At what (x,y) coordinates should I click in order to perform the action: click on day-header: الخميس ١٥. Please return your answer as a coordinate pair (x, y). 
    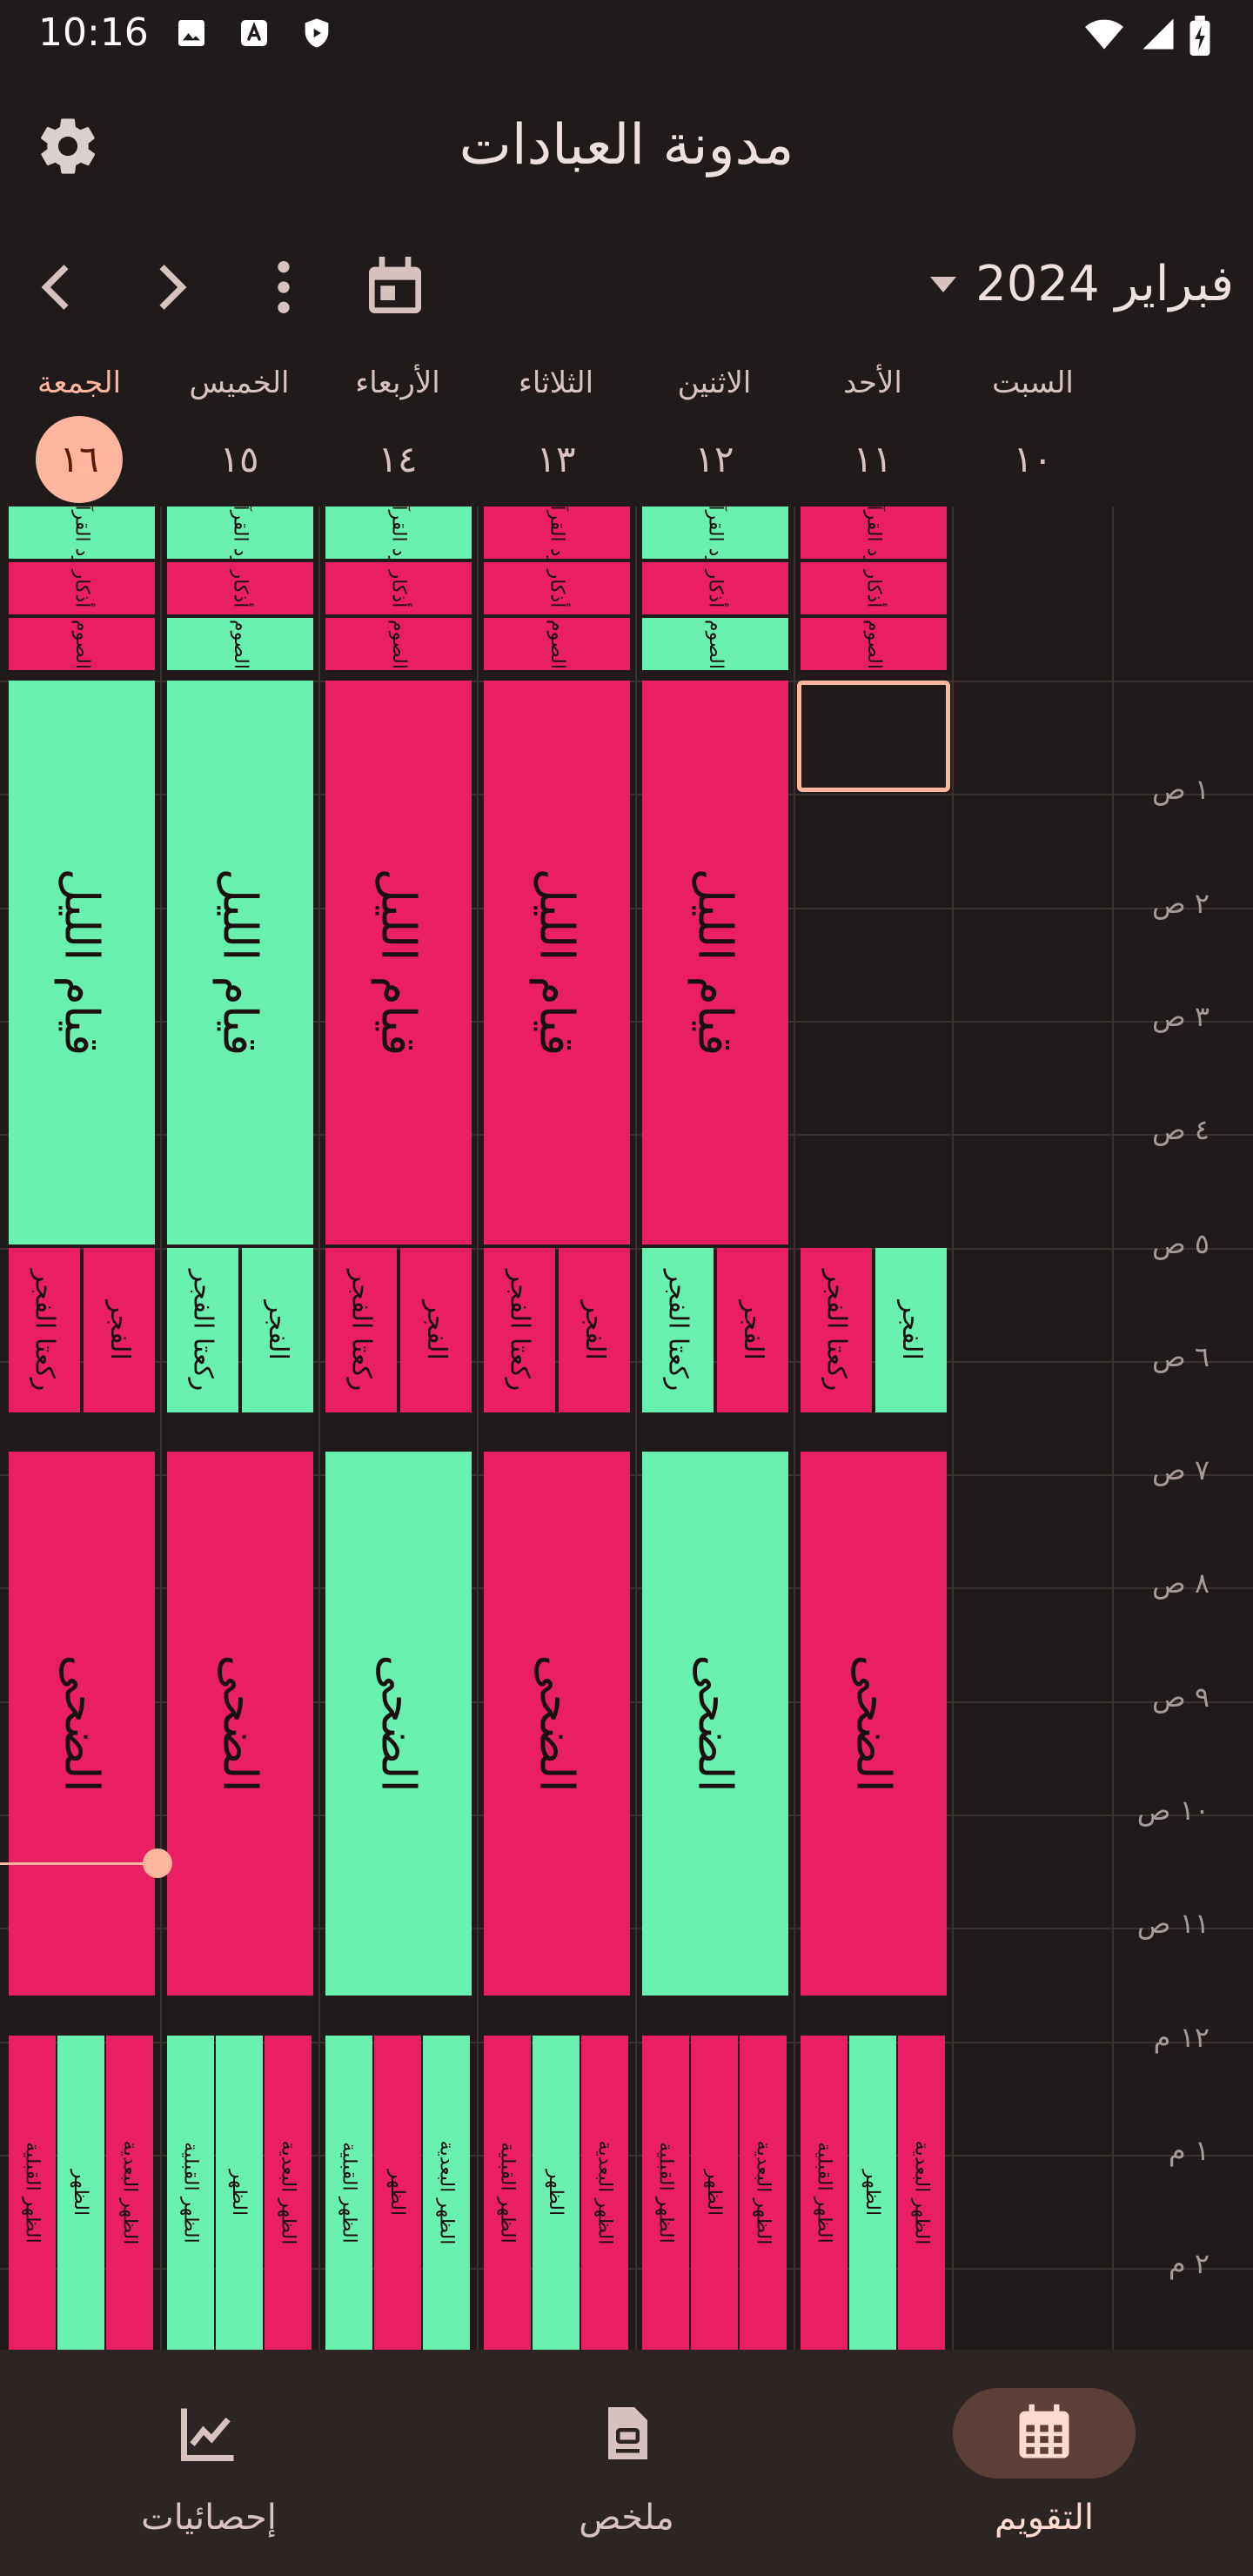
    Looking at the image, I should click on (239, 430).